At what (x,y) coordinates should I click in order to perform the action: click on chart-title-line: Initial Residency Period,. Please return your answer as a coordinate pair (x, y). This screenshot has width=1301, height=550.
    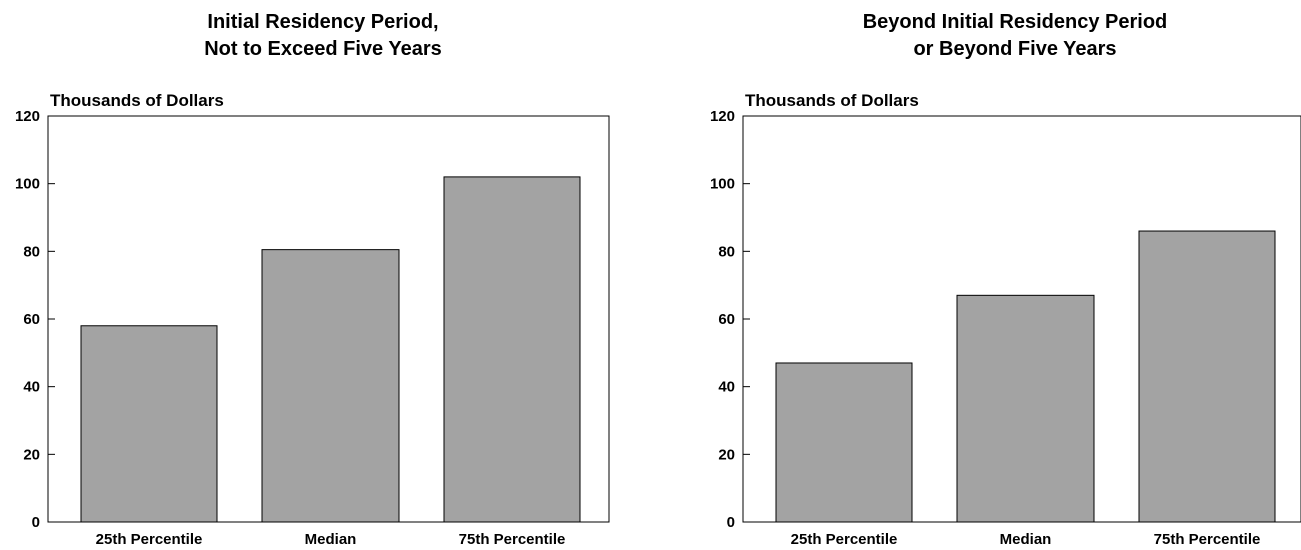
    Looking at the image, I should click on (322, 22).